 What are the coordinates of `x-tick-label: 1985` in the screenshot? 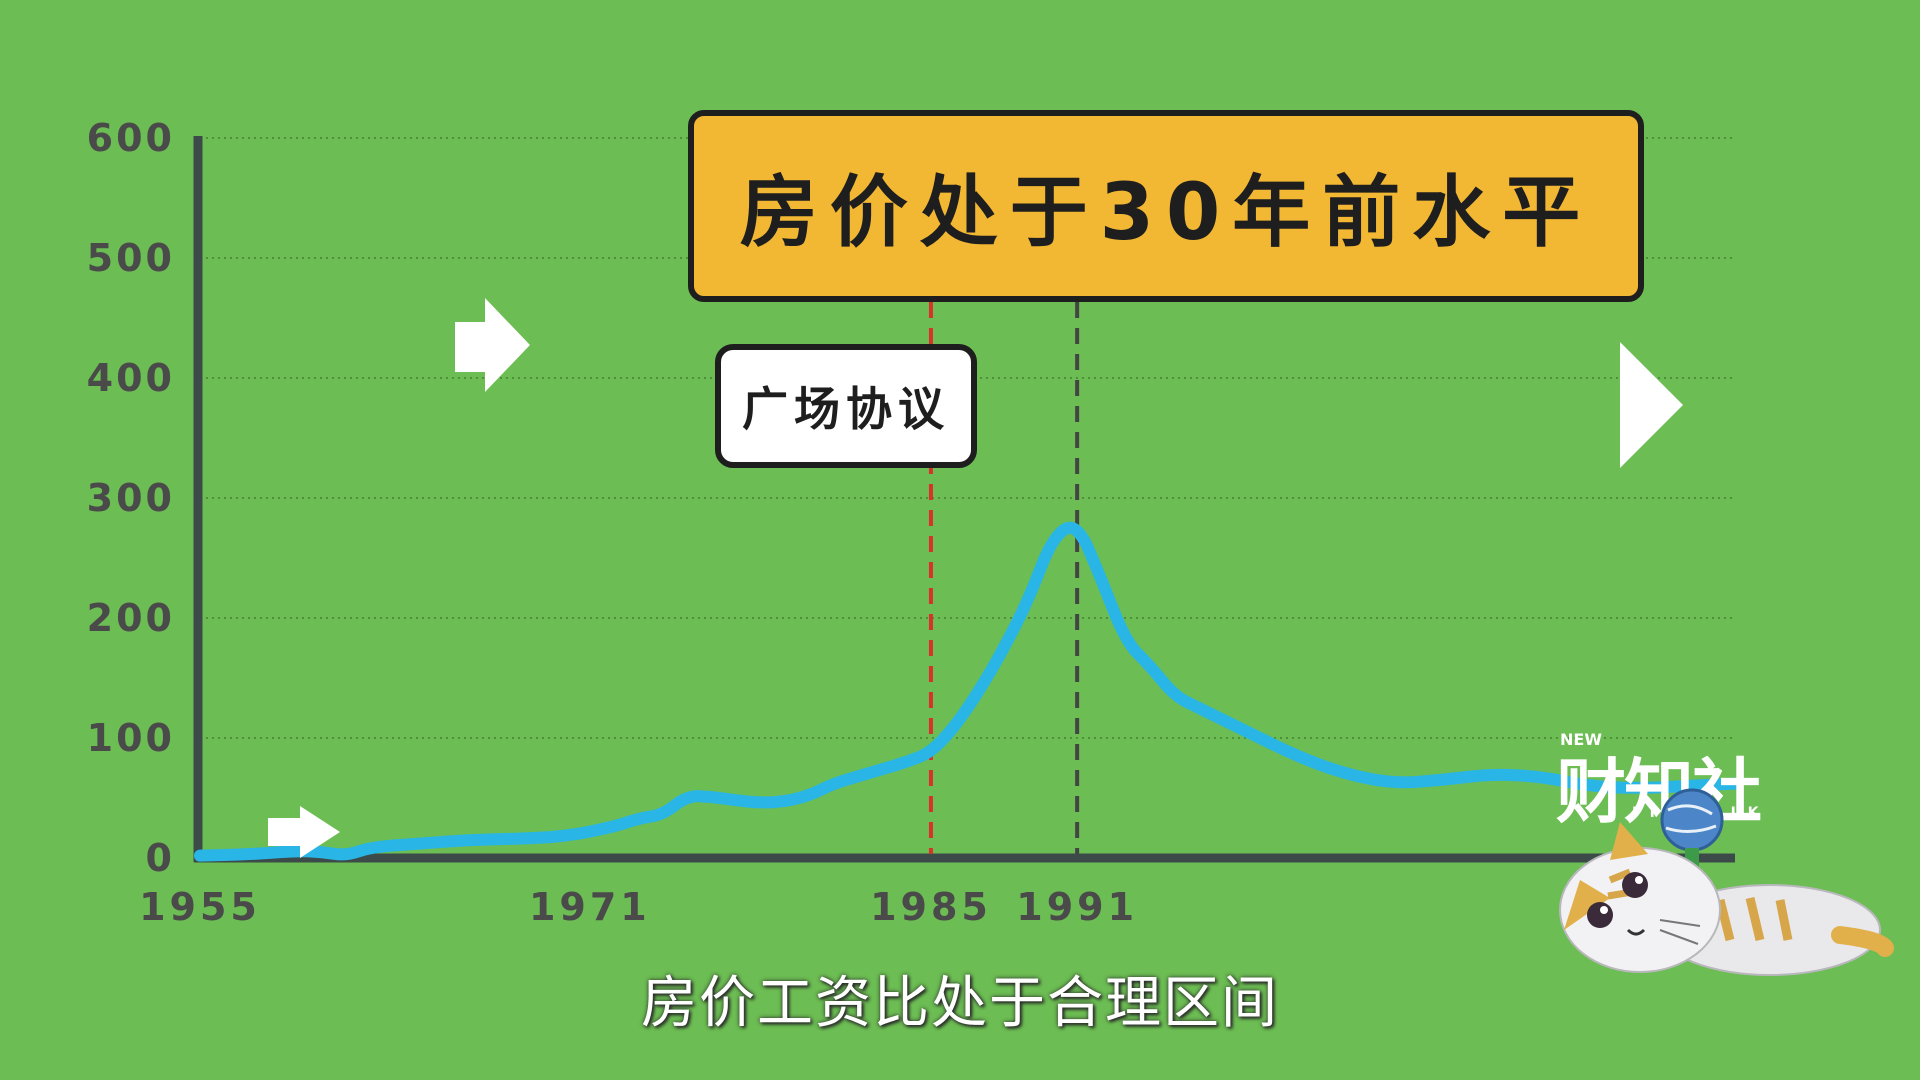 It's located at (931, 907).